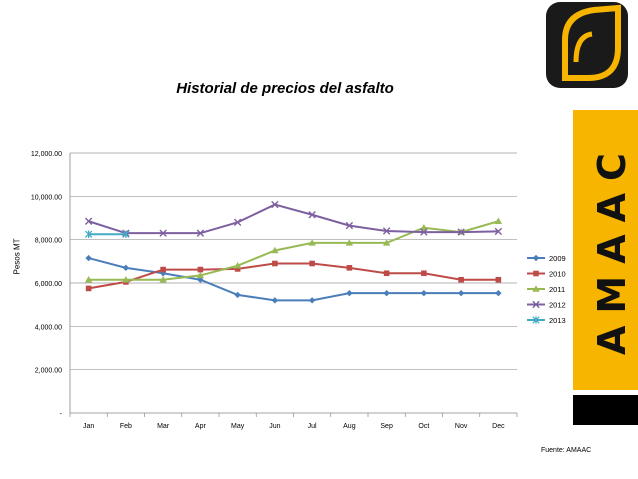 The height and width of the screenshot is (479, 638). I want to click on x-tick-label: May, so click(238, 426).